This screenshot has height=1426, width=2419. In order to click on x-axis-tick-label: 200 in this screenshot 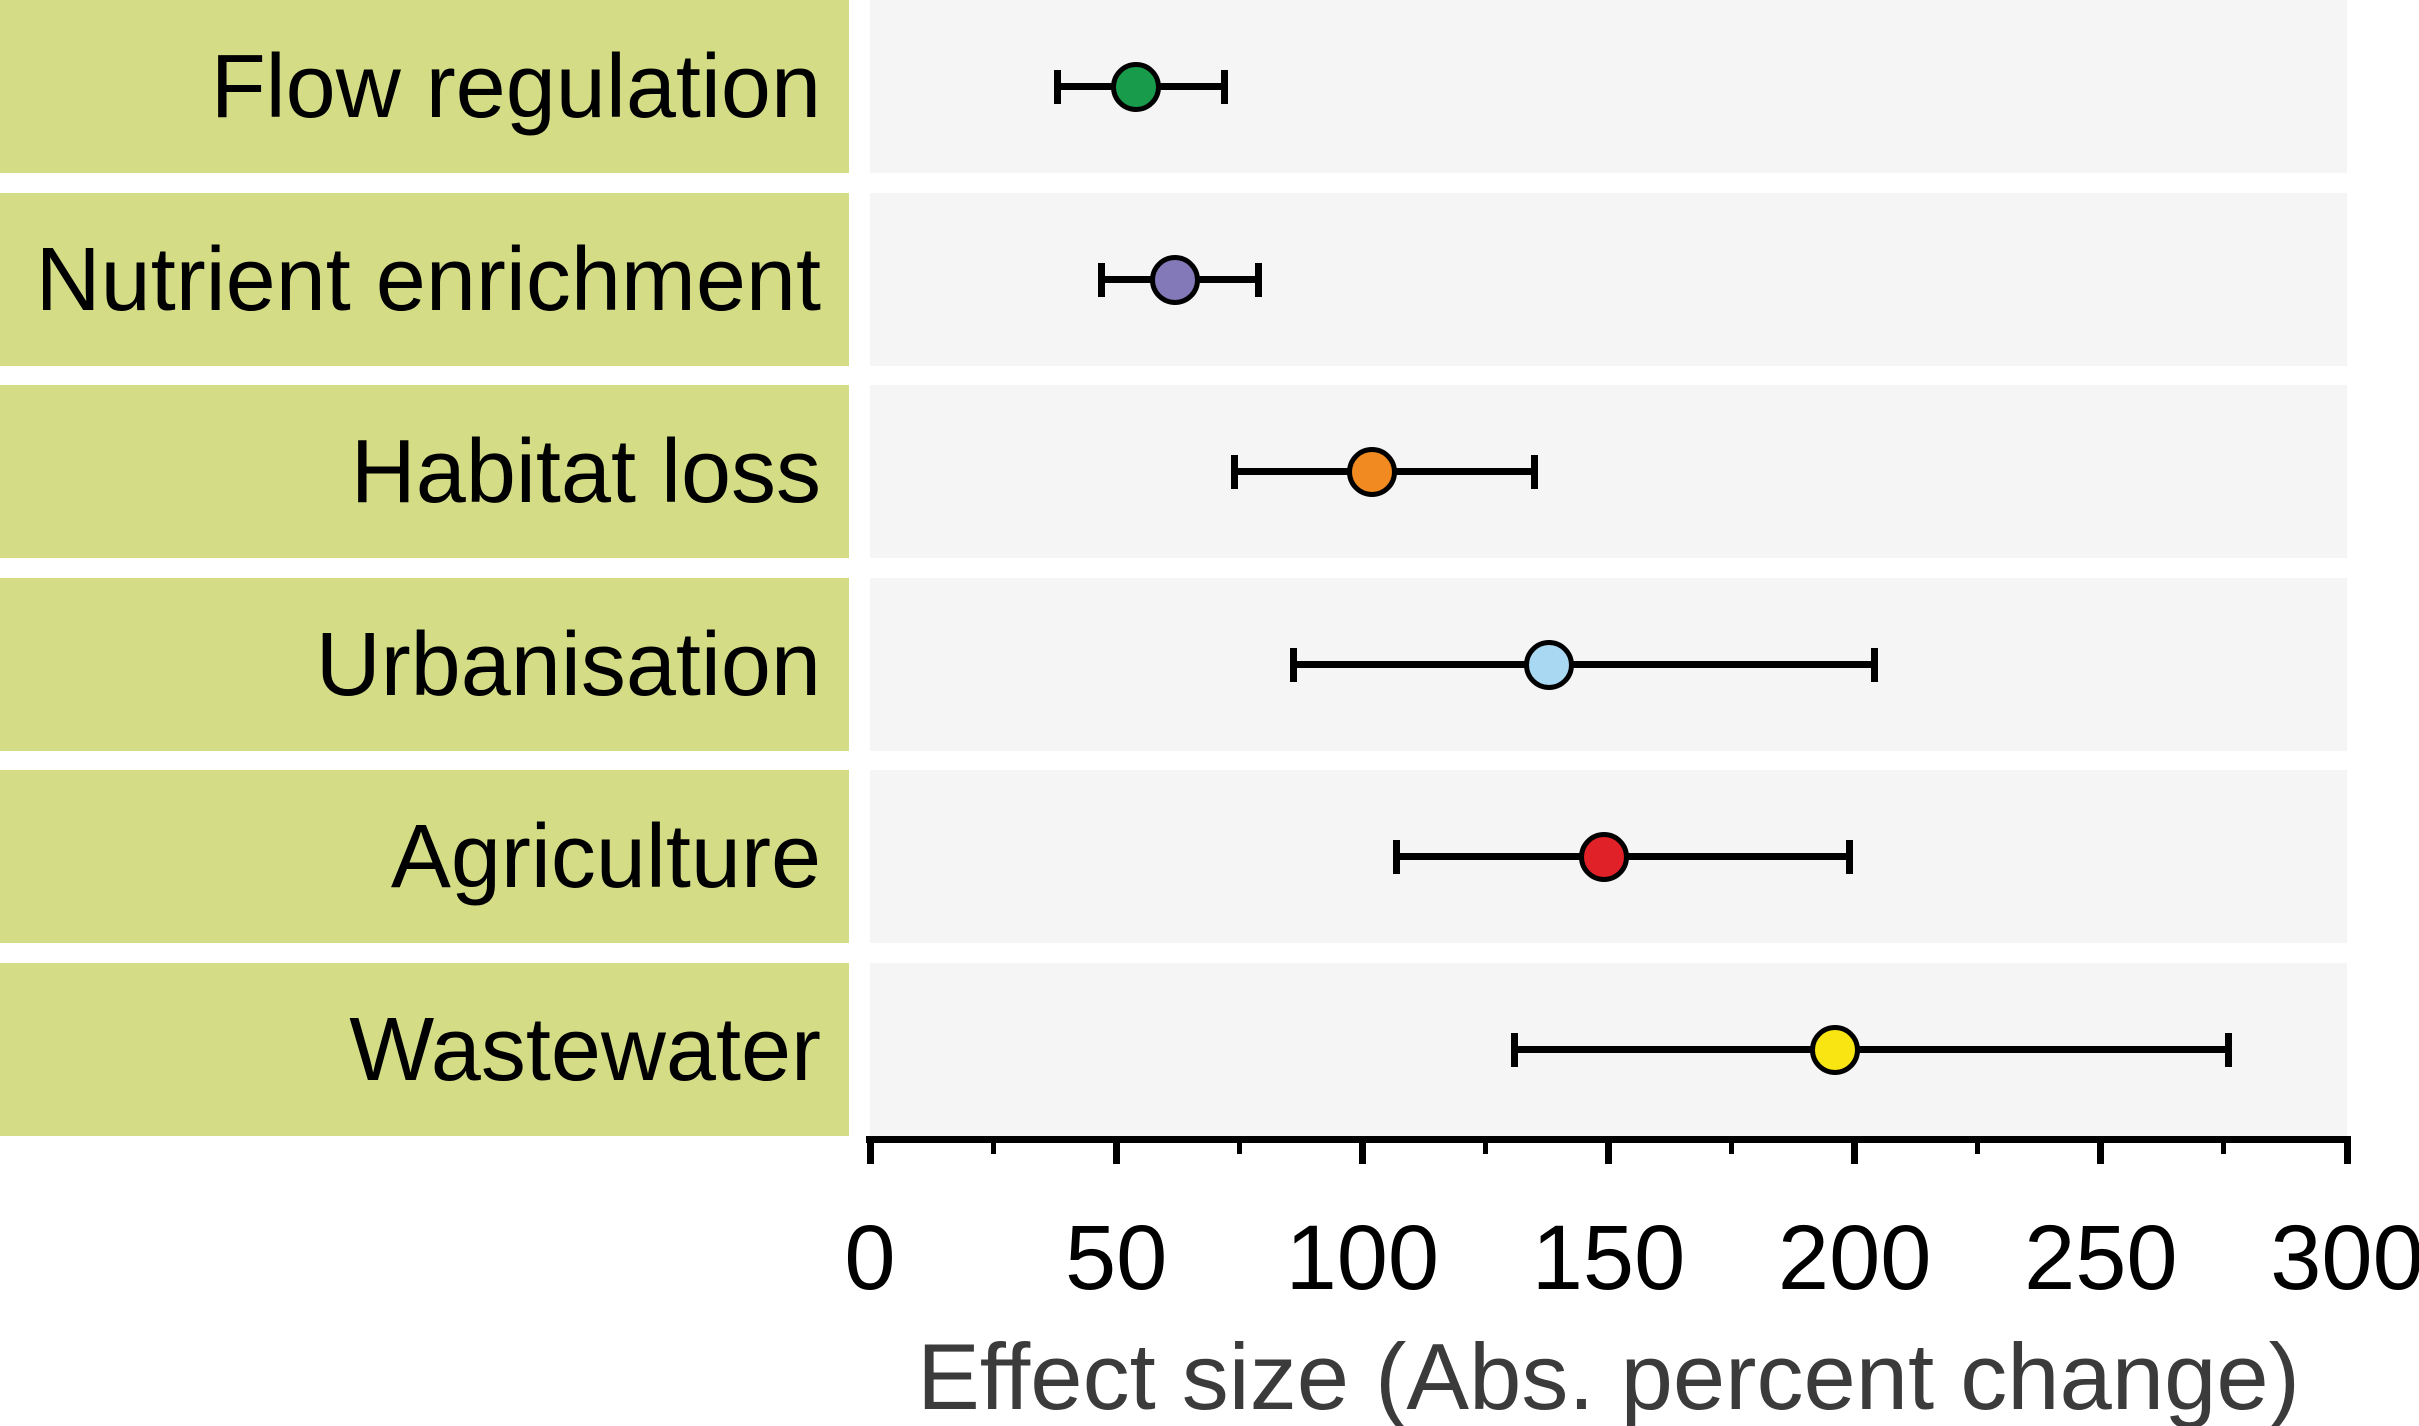, I will do `click(1854, 1258)`.